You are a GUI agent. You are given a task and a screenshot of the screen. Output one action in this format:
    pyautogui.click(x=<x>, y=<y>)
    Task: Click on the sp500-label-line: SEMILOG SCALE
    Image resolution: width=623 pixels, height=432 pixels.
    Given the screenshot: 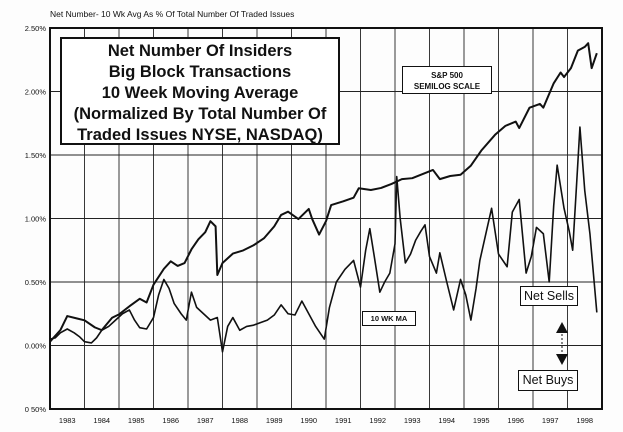 What is the action you would take?
    pyautogui.click(x=447, y=86)
    